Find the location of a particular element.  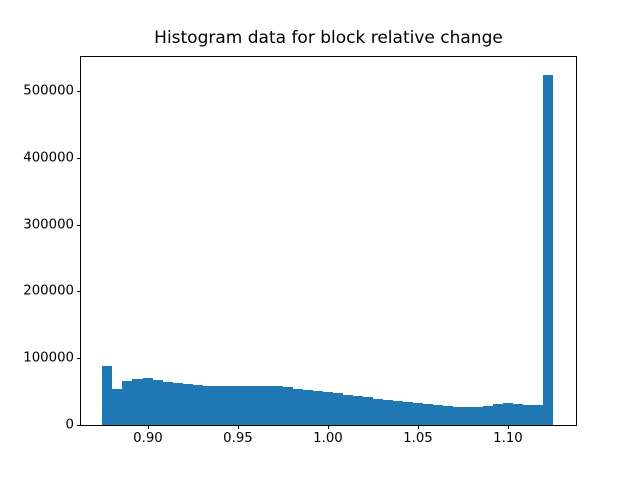

x-tick-label: 0.90 is located at coordinates (148, 438).